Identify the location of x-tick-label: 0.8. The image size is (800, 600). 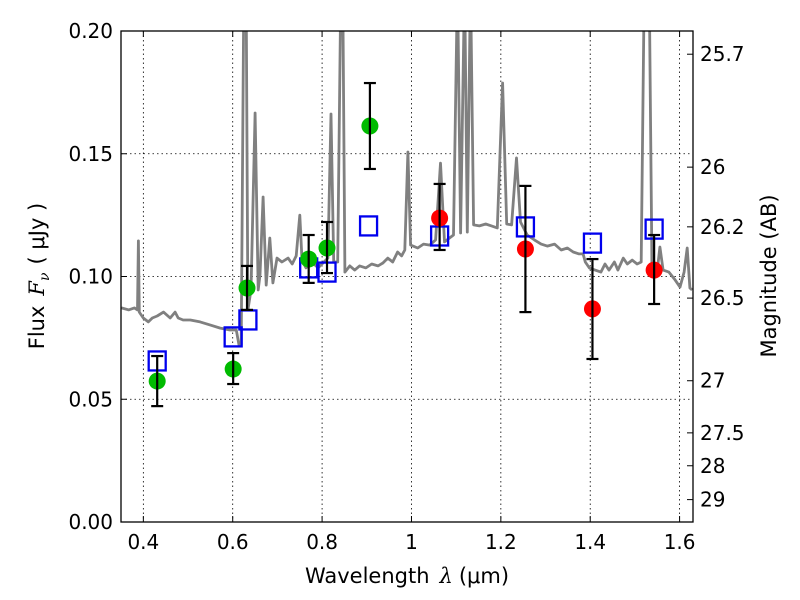
(322, 542).